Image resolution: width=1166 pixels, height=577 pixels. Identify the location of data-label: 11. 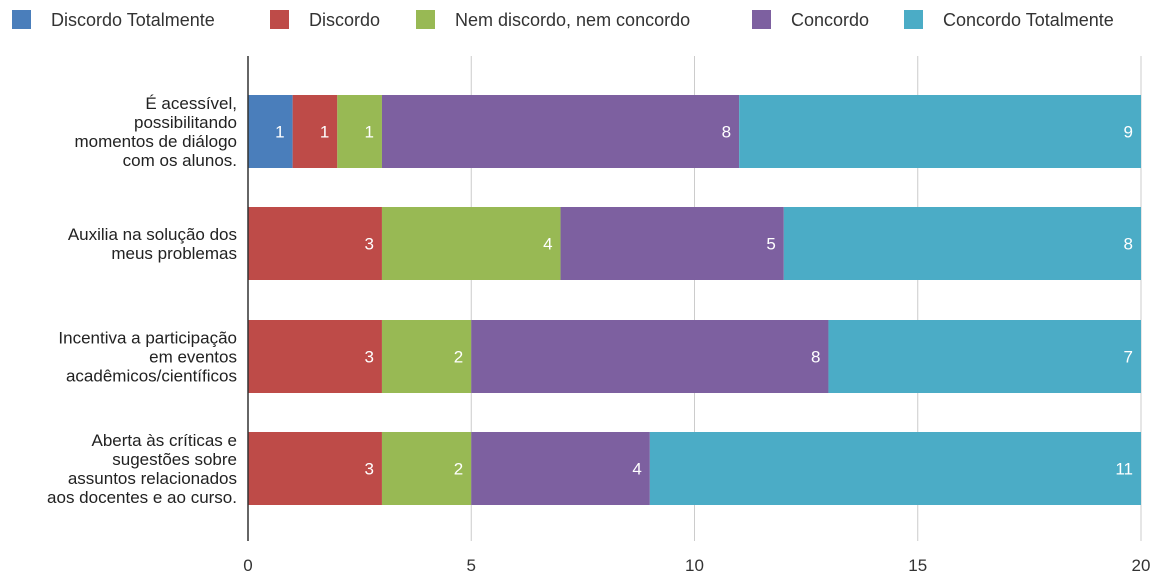
(1124, 469).